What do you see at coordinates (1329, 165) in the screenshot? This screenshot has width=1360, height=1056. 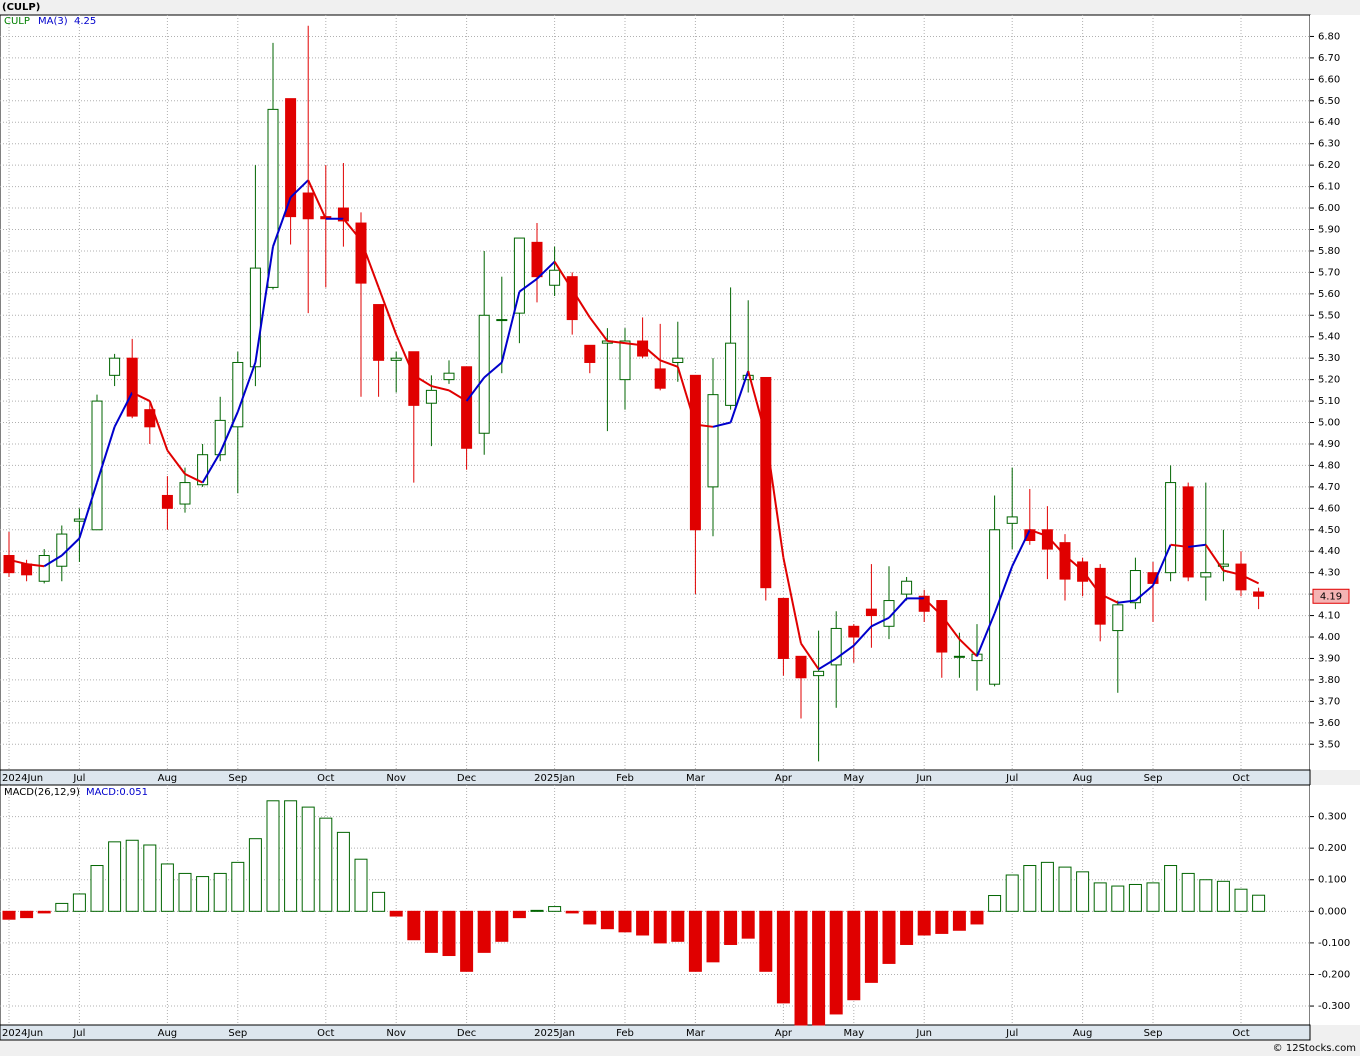 I see `y-tick-label: 6.20` at bounding box center [1329, 165].